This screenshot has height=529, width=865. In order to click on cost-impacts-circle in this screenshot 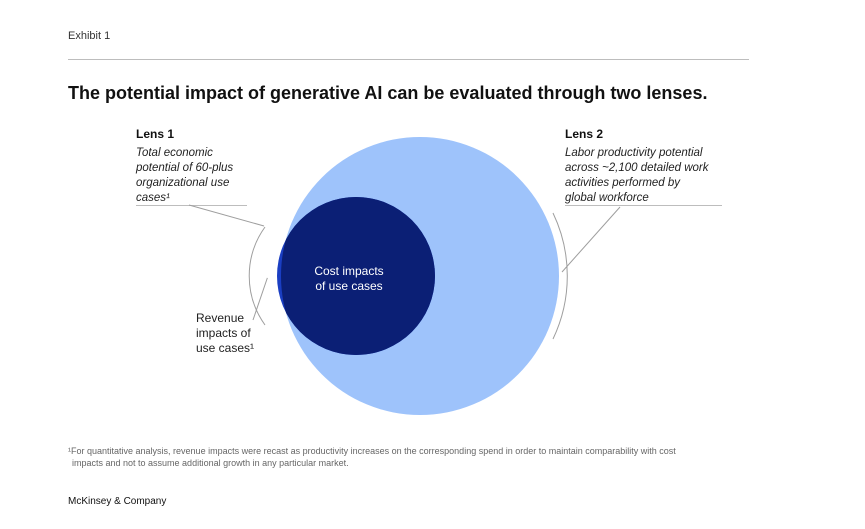, I will do `click(358, 276)`.